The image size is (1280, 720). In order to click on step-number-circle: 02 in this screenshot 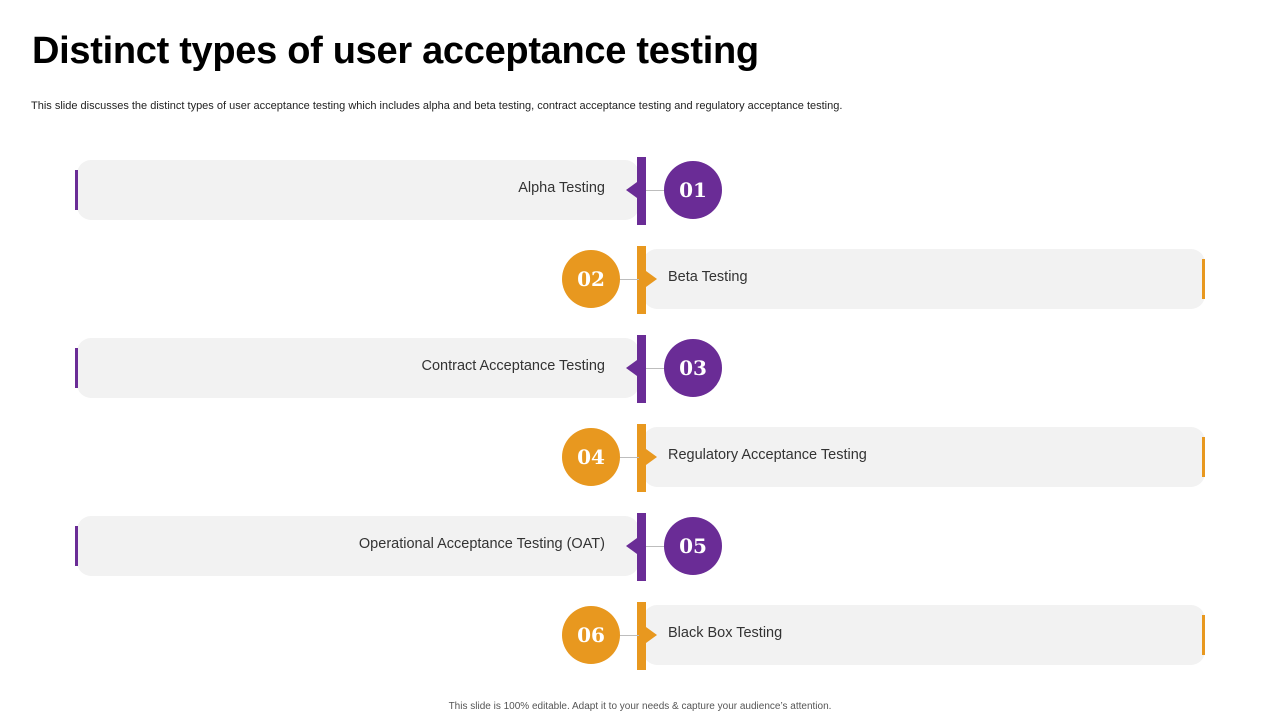, I will do `click(591, 279)`.